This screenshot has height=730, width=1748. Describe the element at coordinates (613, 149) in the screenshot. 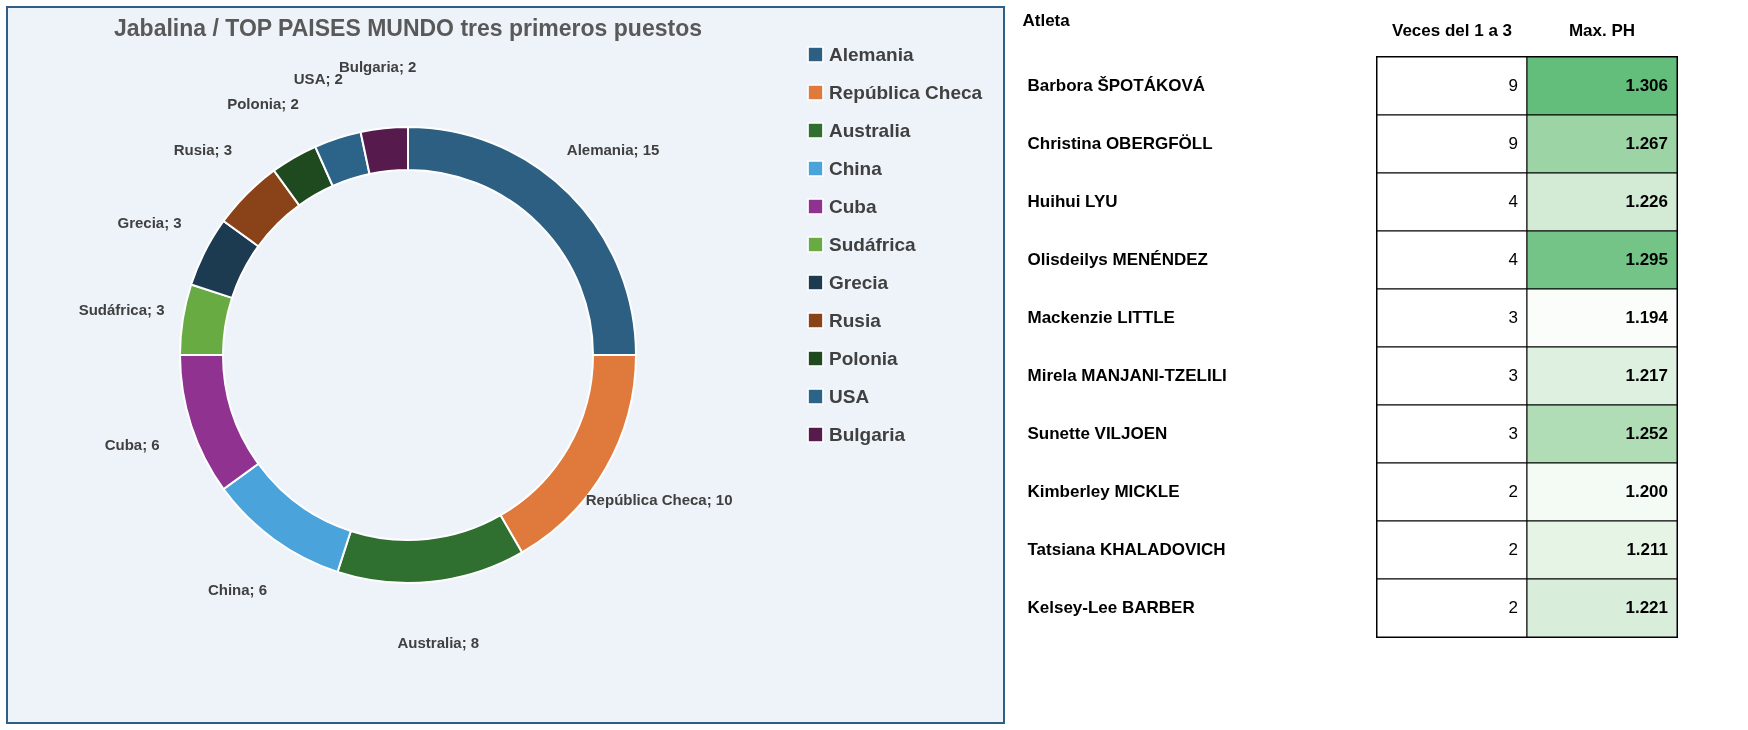

I see `data-label: Alemania; 15` at that location.